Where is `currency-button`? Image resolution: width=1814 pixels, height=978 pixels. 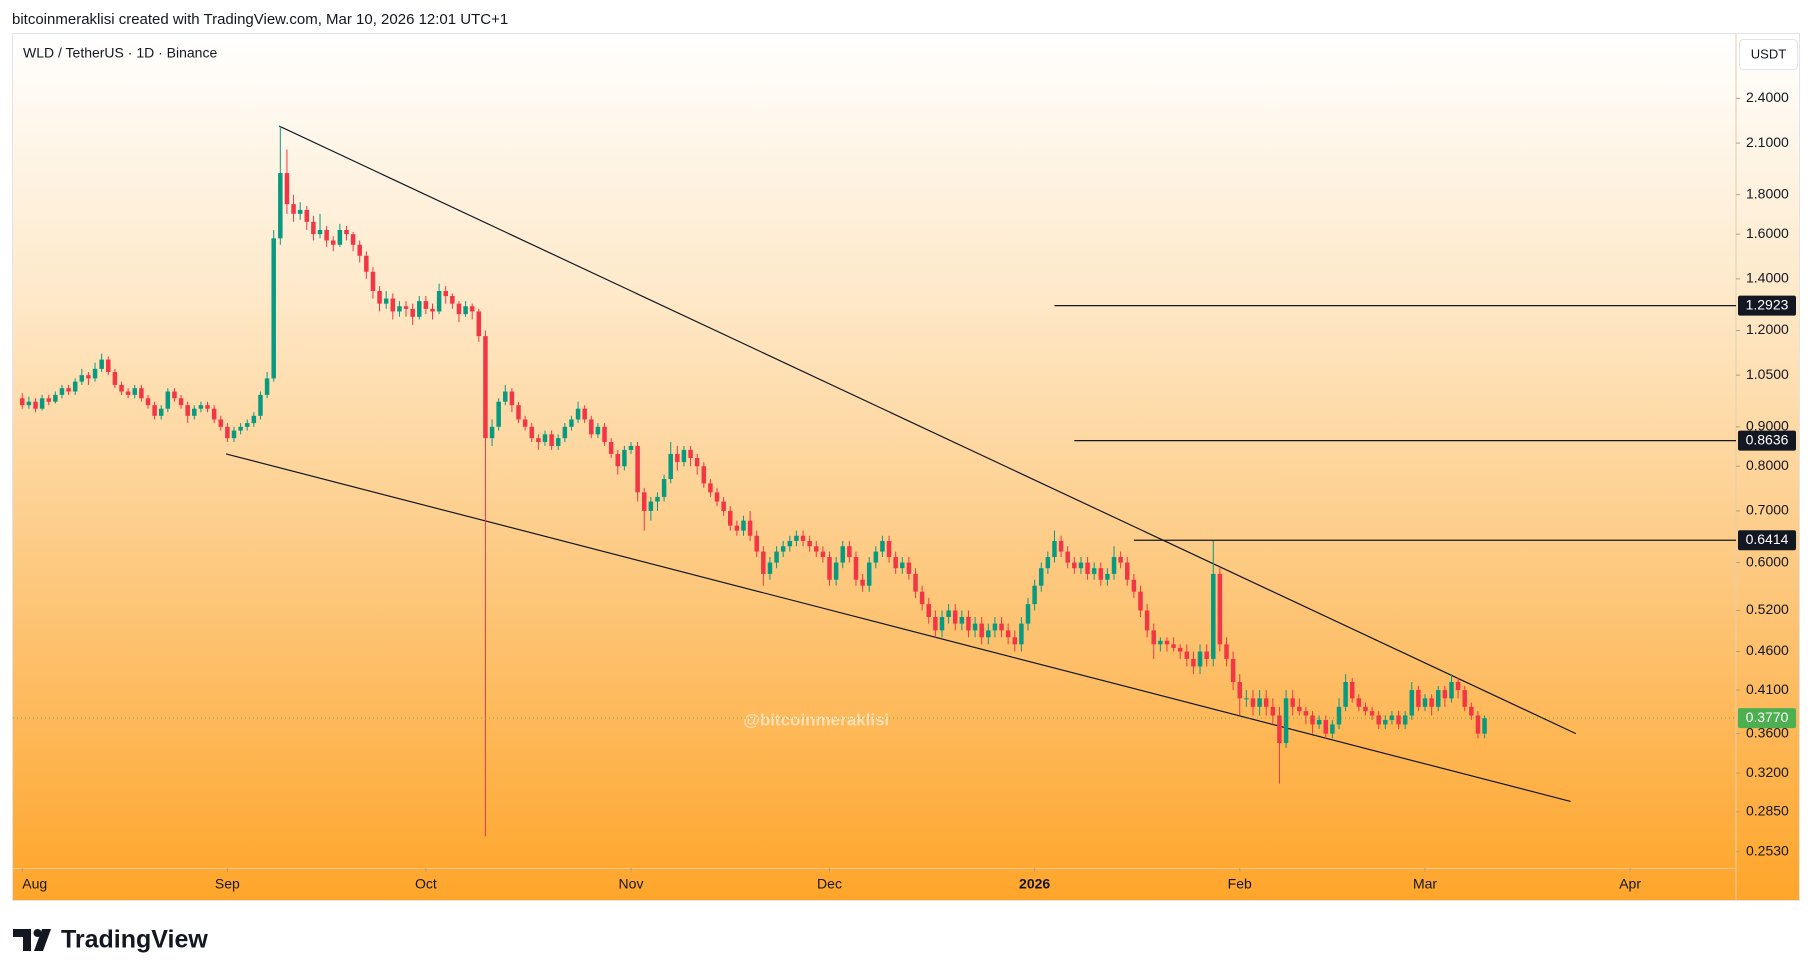
currency-button is located at coordinates (1768, 54).